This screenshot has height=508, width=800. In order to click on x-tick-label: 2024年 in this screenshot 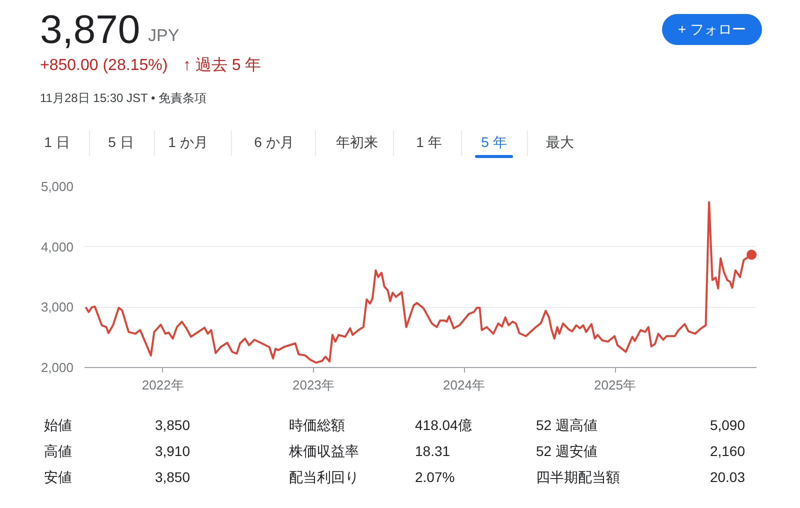, I will do `click(464, 385)`.